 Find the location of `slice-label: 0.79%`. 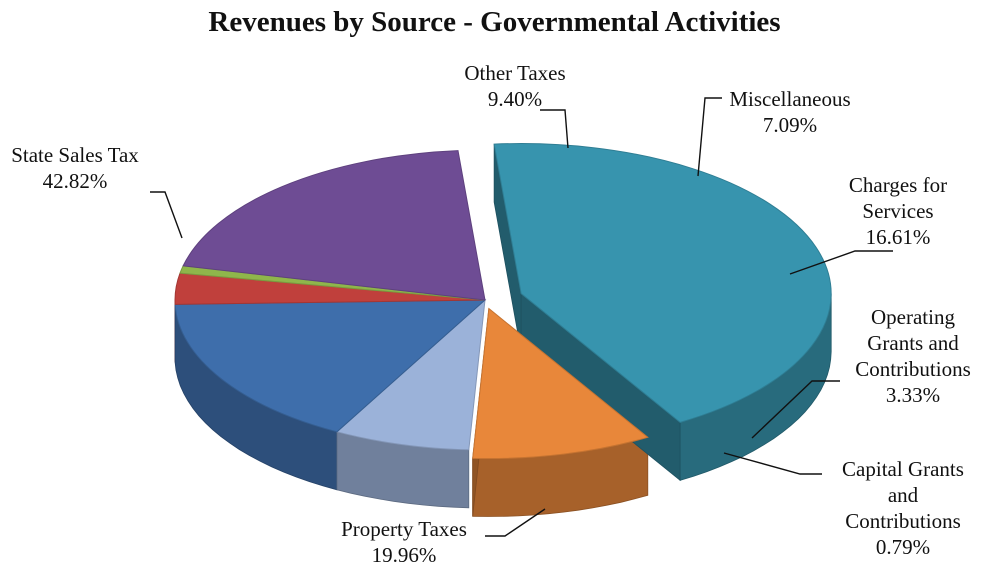

slice-label: 0.79% is located at coordinates (903, 547).